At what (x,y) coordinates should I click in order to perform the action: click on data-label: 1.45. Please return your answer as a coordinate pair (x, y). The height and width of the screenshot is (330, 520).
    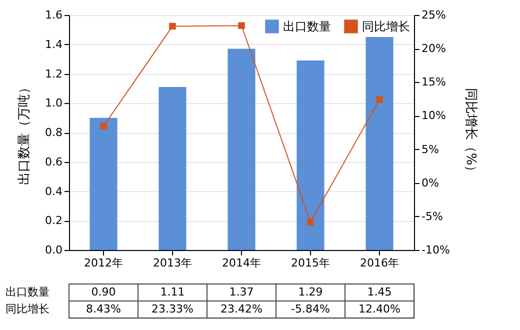
    Looking at the image, I should click on (379, 292).